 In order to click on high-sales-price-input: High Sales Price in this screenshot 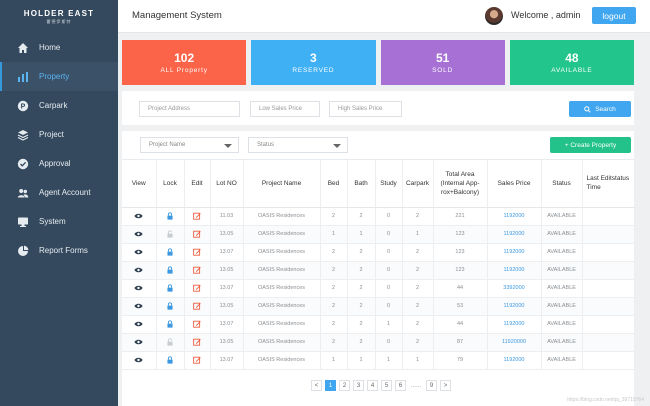, I will do `click(365, 109)`.